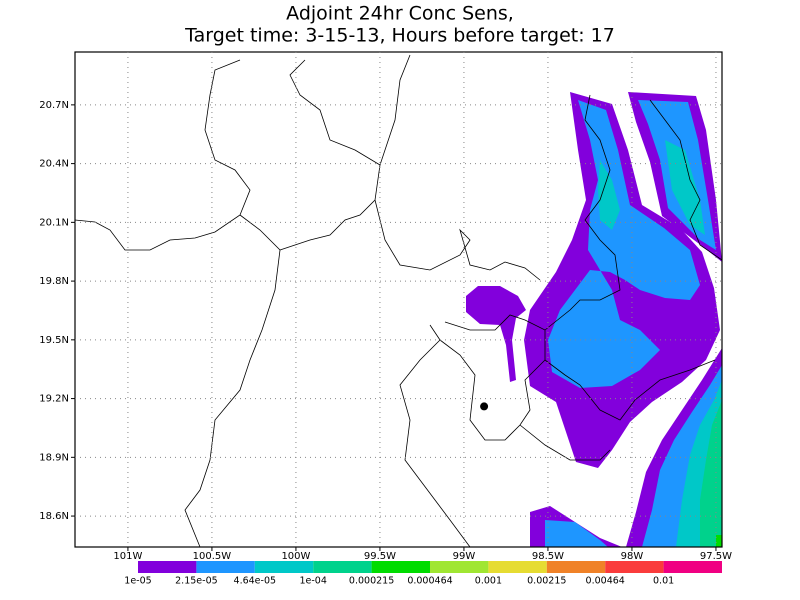 Image resolution: width=800 pixels, height=600 pixels. I want to click on y-tick-label: 20.7N, so click(54, 105).